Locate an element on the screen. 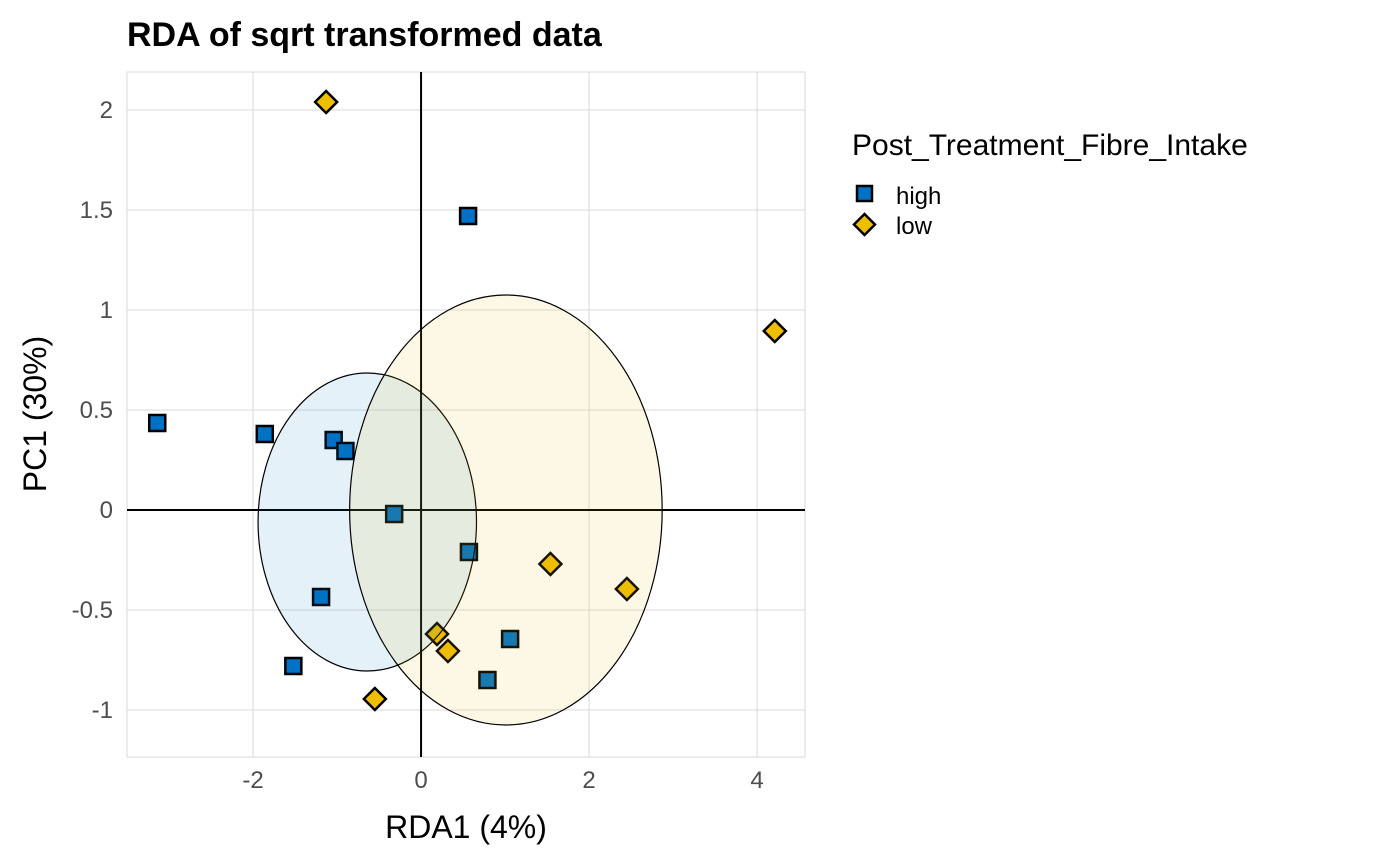 The width and height of the screenshot is (1400, 865). ellipse-overlays is located at coordinates (460, 510).